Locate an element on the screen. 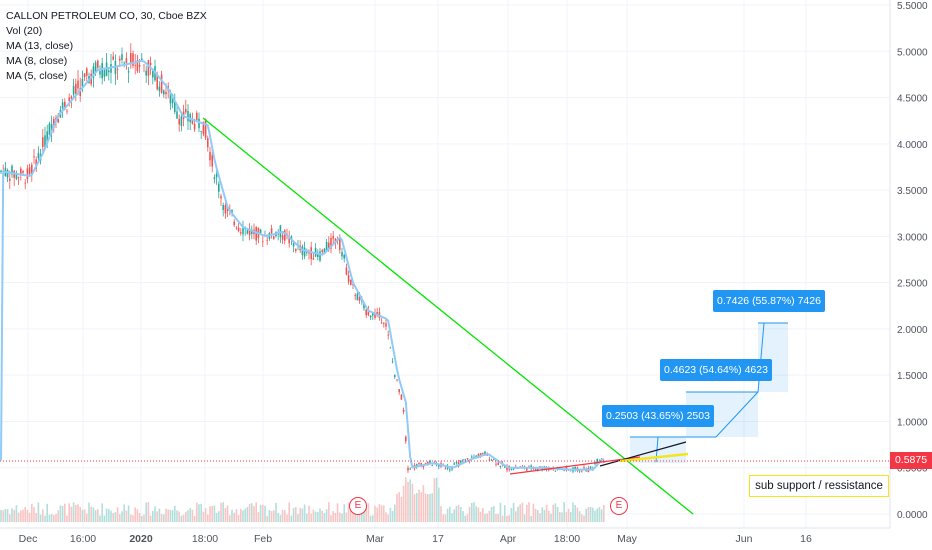 This screenshot has height=550, width=932. y-tick-label: 5.0000 is located at coordinates (912, 52).